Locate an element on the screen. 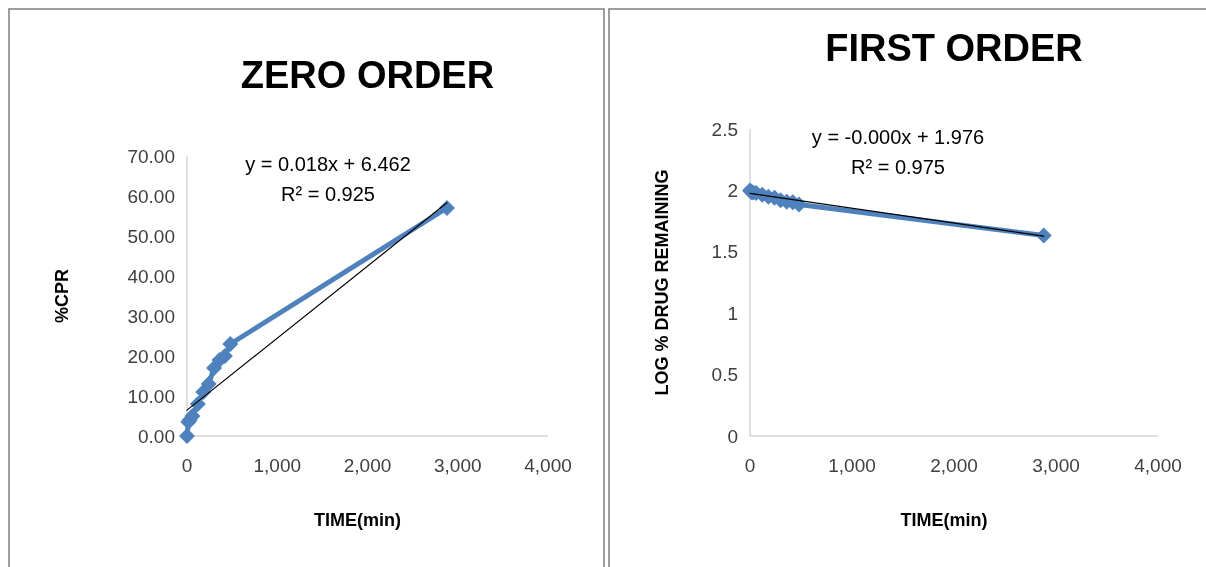 Image resolution: width=1206 pixels, height=567 pixels. y-tick-label: 1 is located at coordinates (732, 313).